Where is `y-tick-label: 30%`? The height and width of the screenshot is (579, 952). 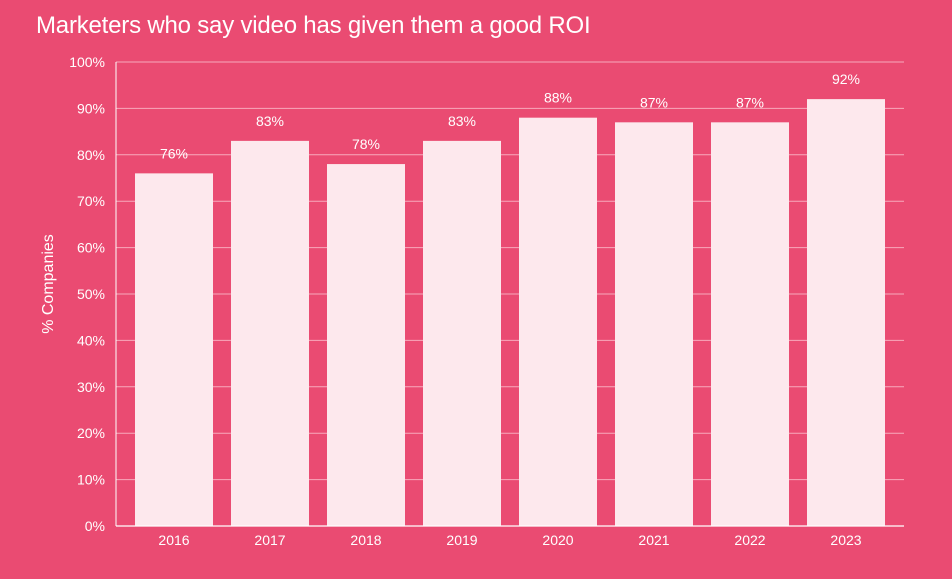 y-tick-label: 30% is located at coordinates (91, 387).